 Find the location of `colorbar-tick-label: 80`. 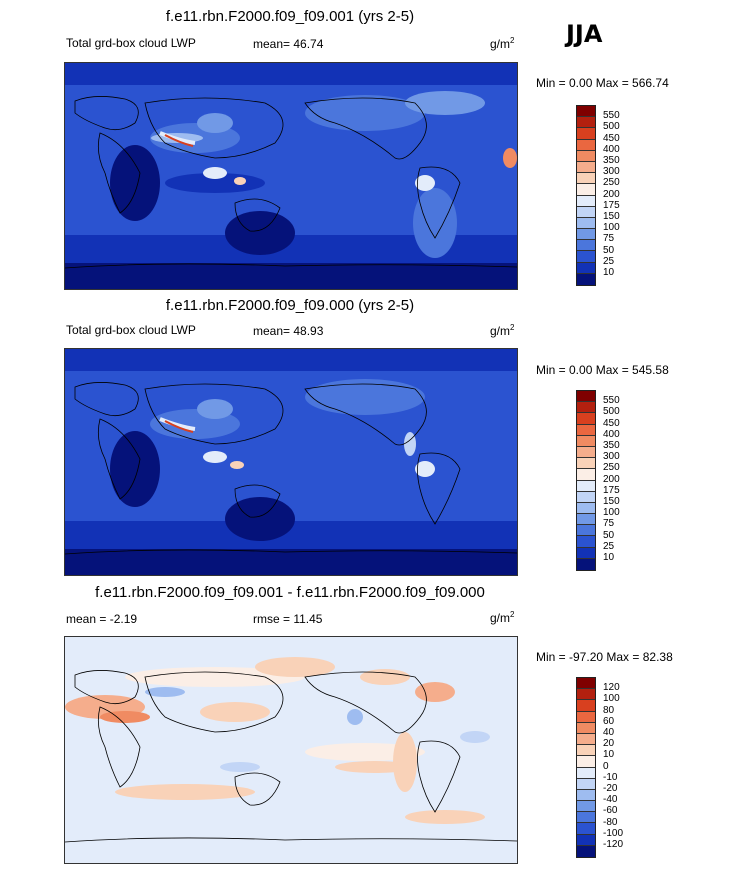

colorbar-tick-label: 80 is located at coordinates (609, 710).